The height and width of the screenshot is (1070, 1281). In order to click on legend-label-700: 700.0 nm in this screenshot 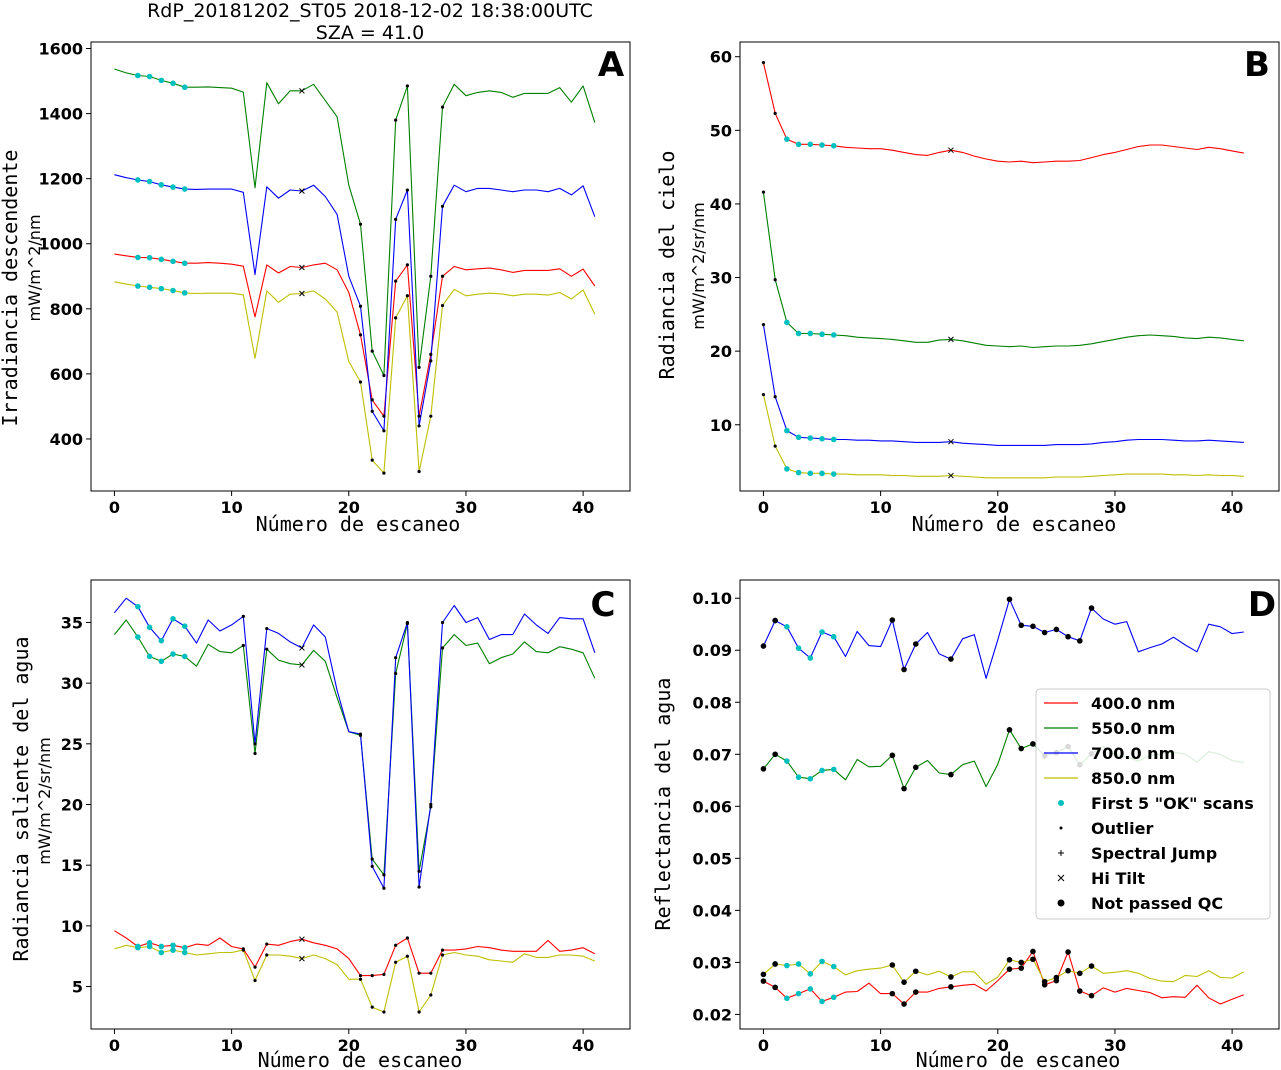, I will do `click(1133, 753)`.